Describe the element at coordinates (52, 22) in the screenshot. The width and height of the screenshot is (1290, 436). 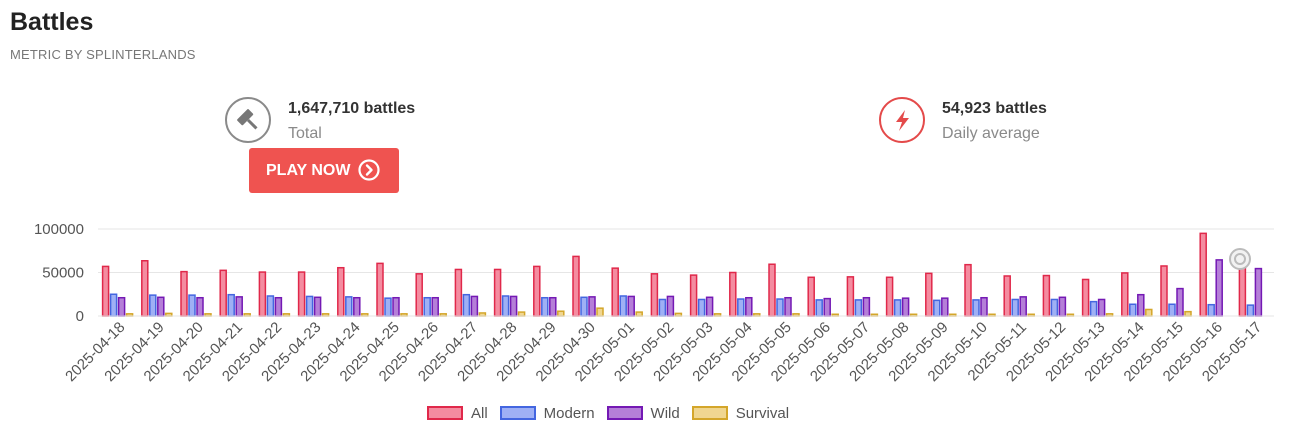
I see `page-title: Battles` at that location.